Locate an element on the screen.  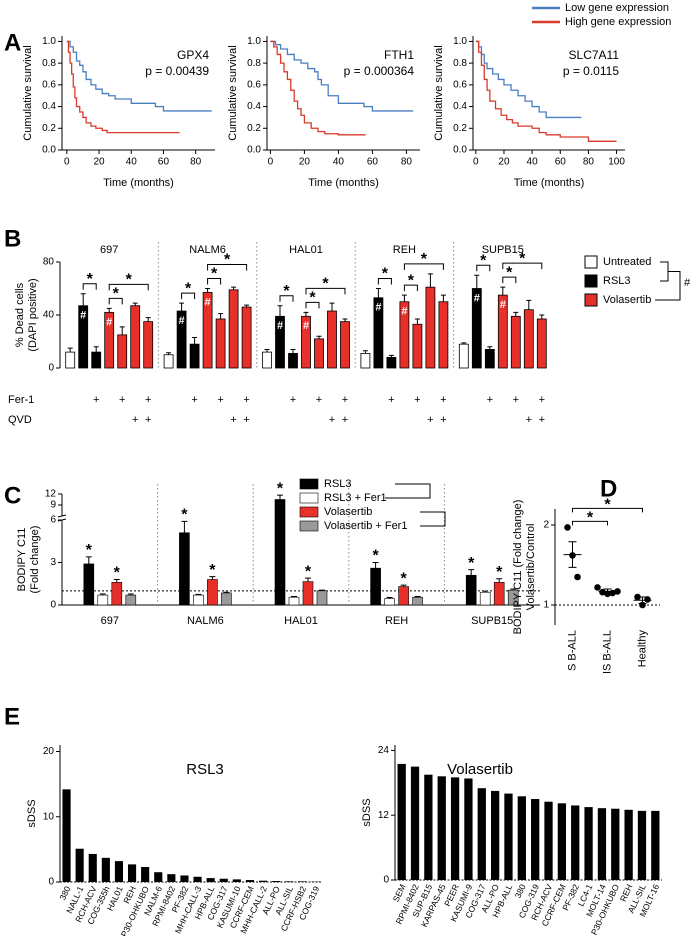
panel-letter: E is located at coordinates (12, 716).